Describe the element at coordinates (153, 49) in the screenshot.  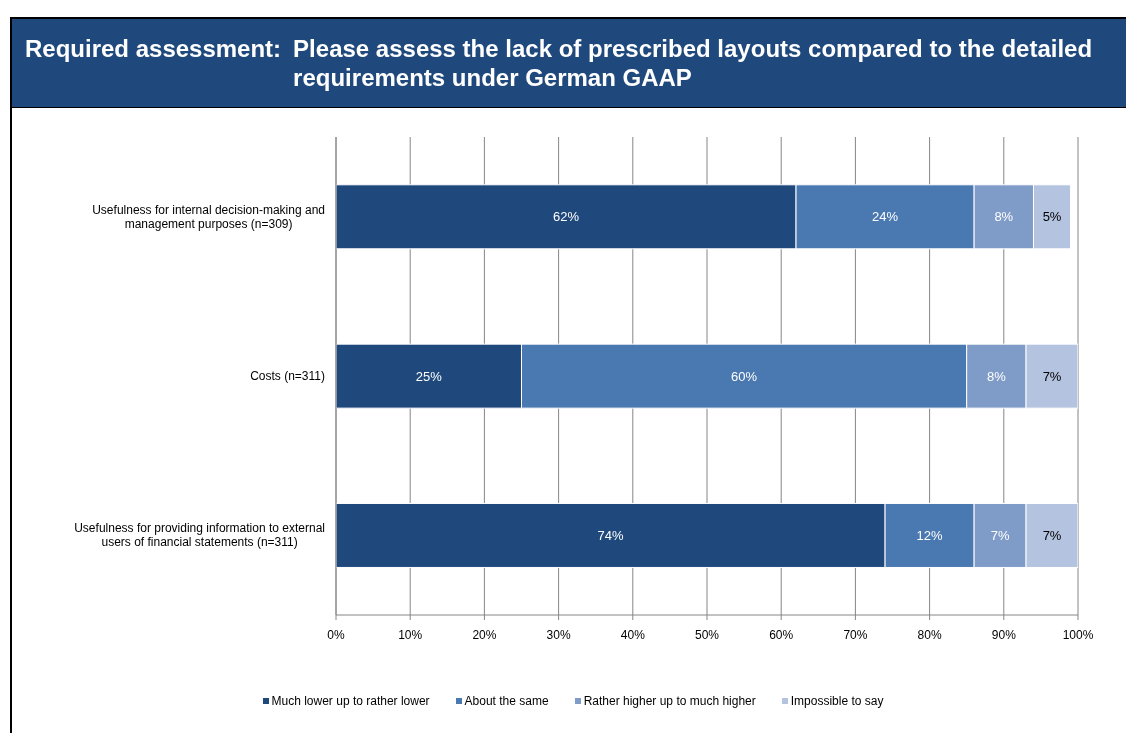
I see `chart-title: Required assessment:` at that location.